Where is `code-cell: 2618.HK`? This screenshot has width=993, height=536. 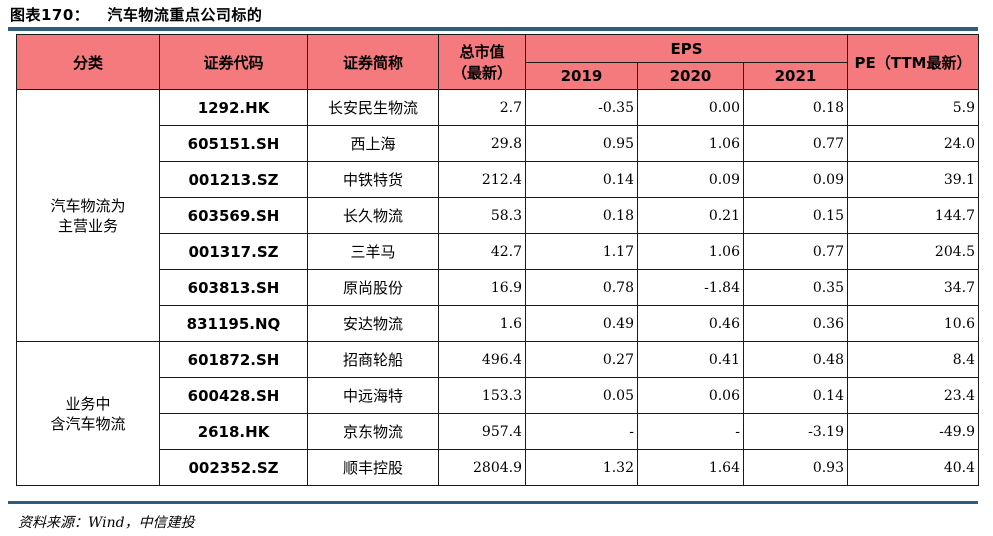
code-cell: 2618.HK is located at coordinates (233, 431).